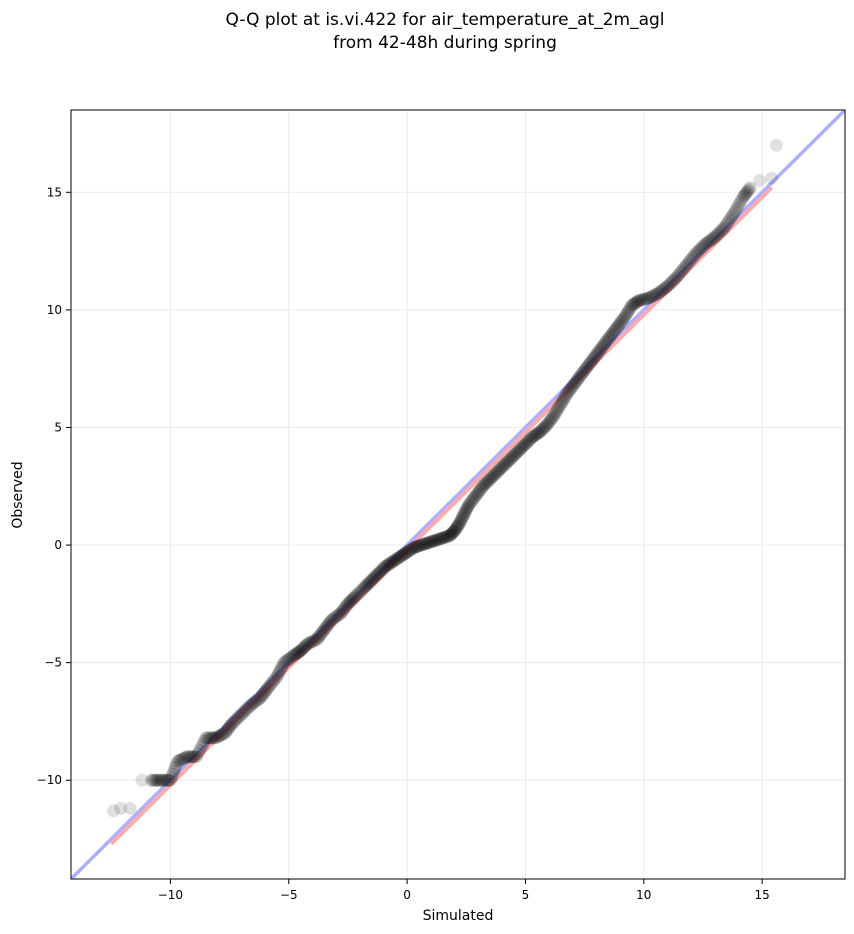 Image resolution: width=854 pixels, height=934 pixels. What do you see at coordinates (464, 890) in the screenshot?
I see `x-axis-ticks: −10 −5 0 5 10 15` at bounding box center [464, 890].